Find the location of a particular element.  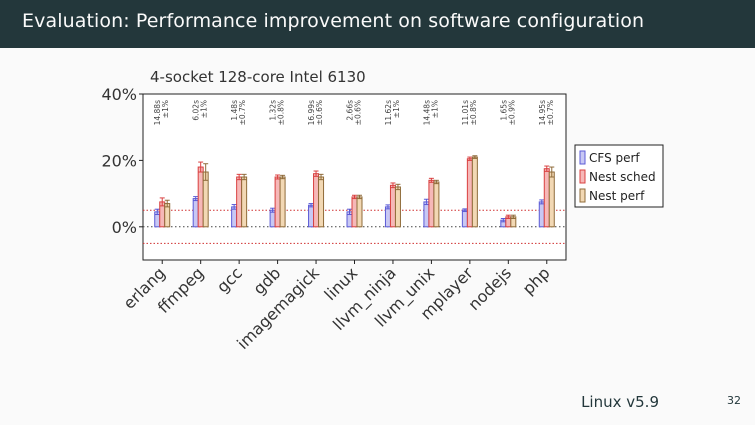

category-label: nodejs is located at coordinates (489, 288).